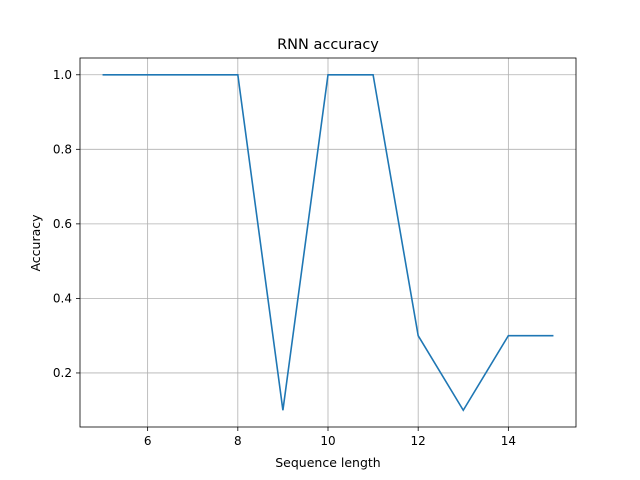 The image size is (640, 480). Describe the element at coordinates (327, 441) in the screenshot. I see `x-tick-label: 10` at that location.